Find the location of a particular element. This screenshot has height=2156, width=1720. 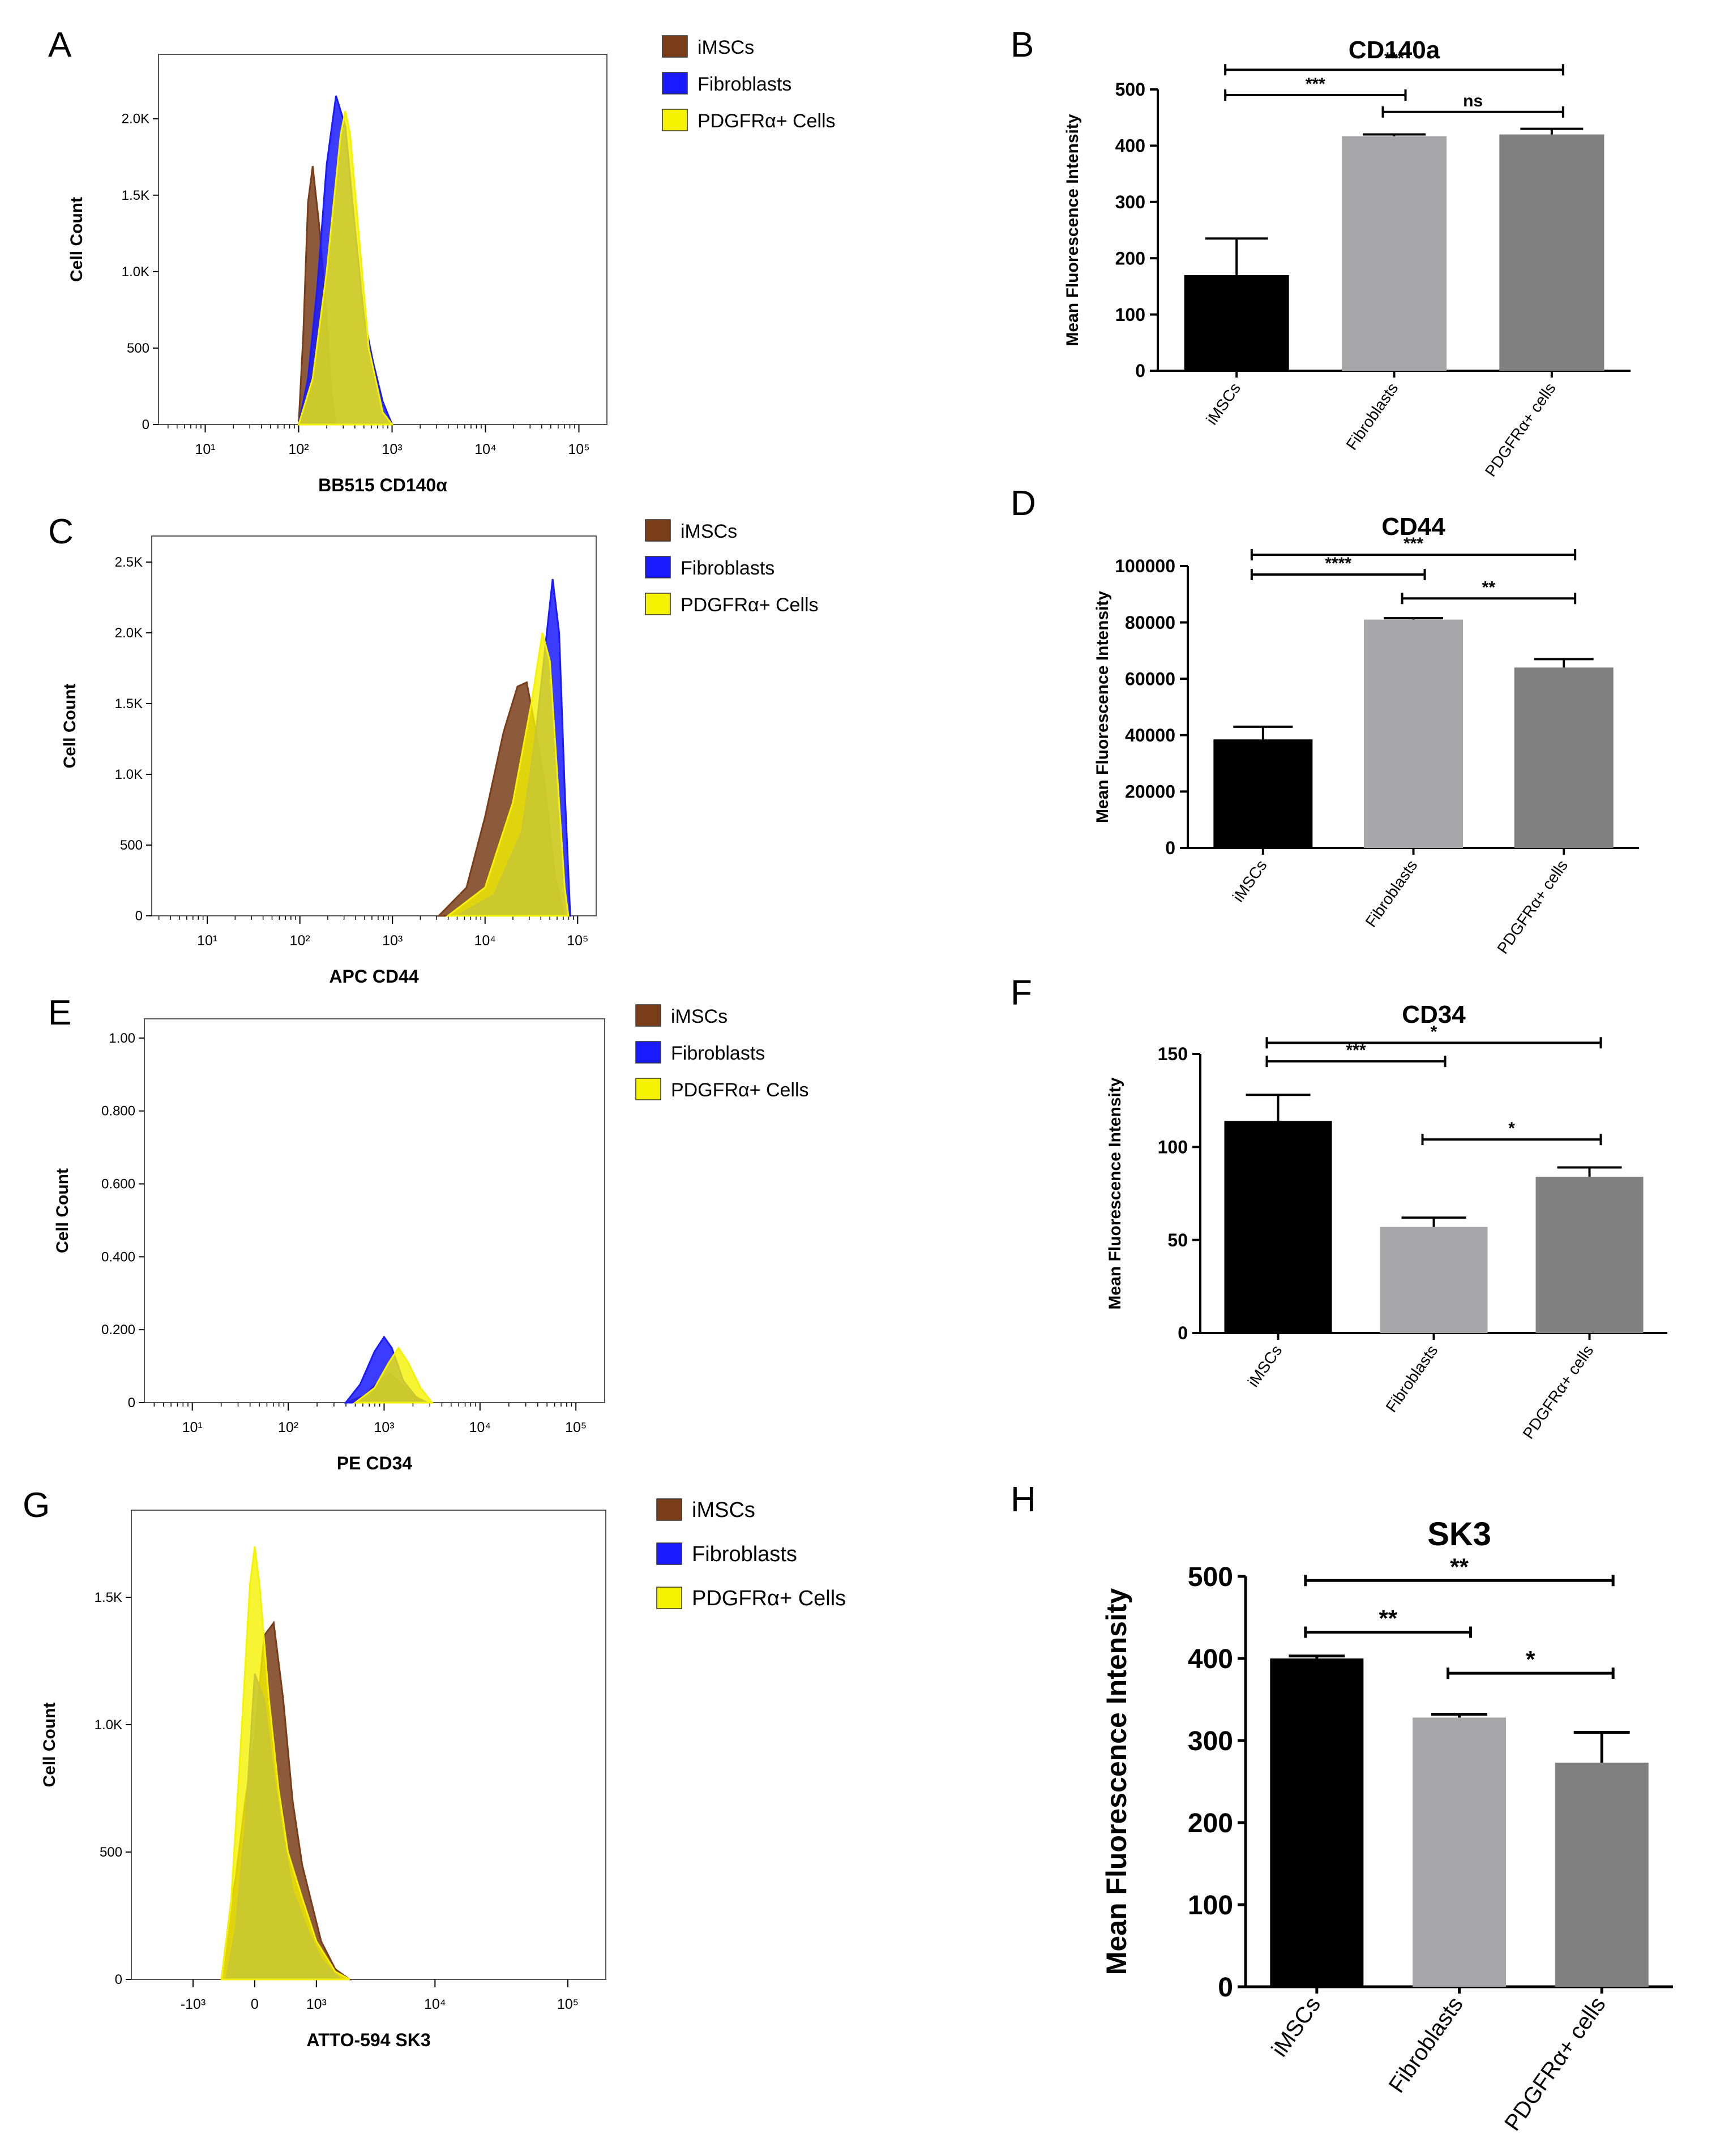

x-axis-label: BB515 CD140α is located at coordinates (382, 485).